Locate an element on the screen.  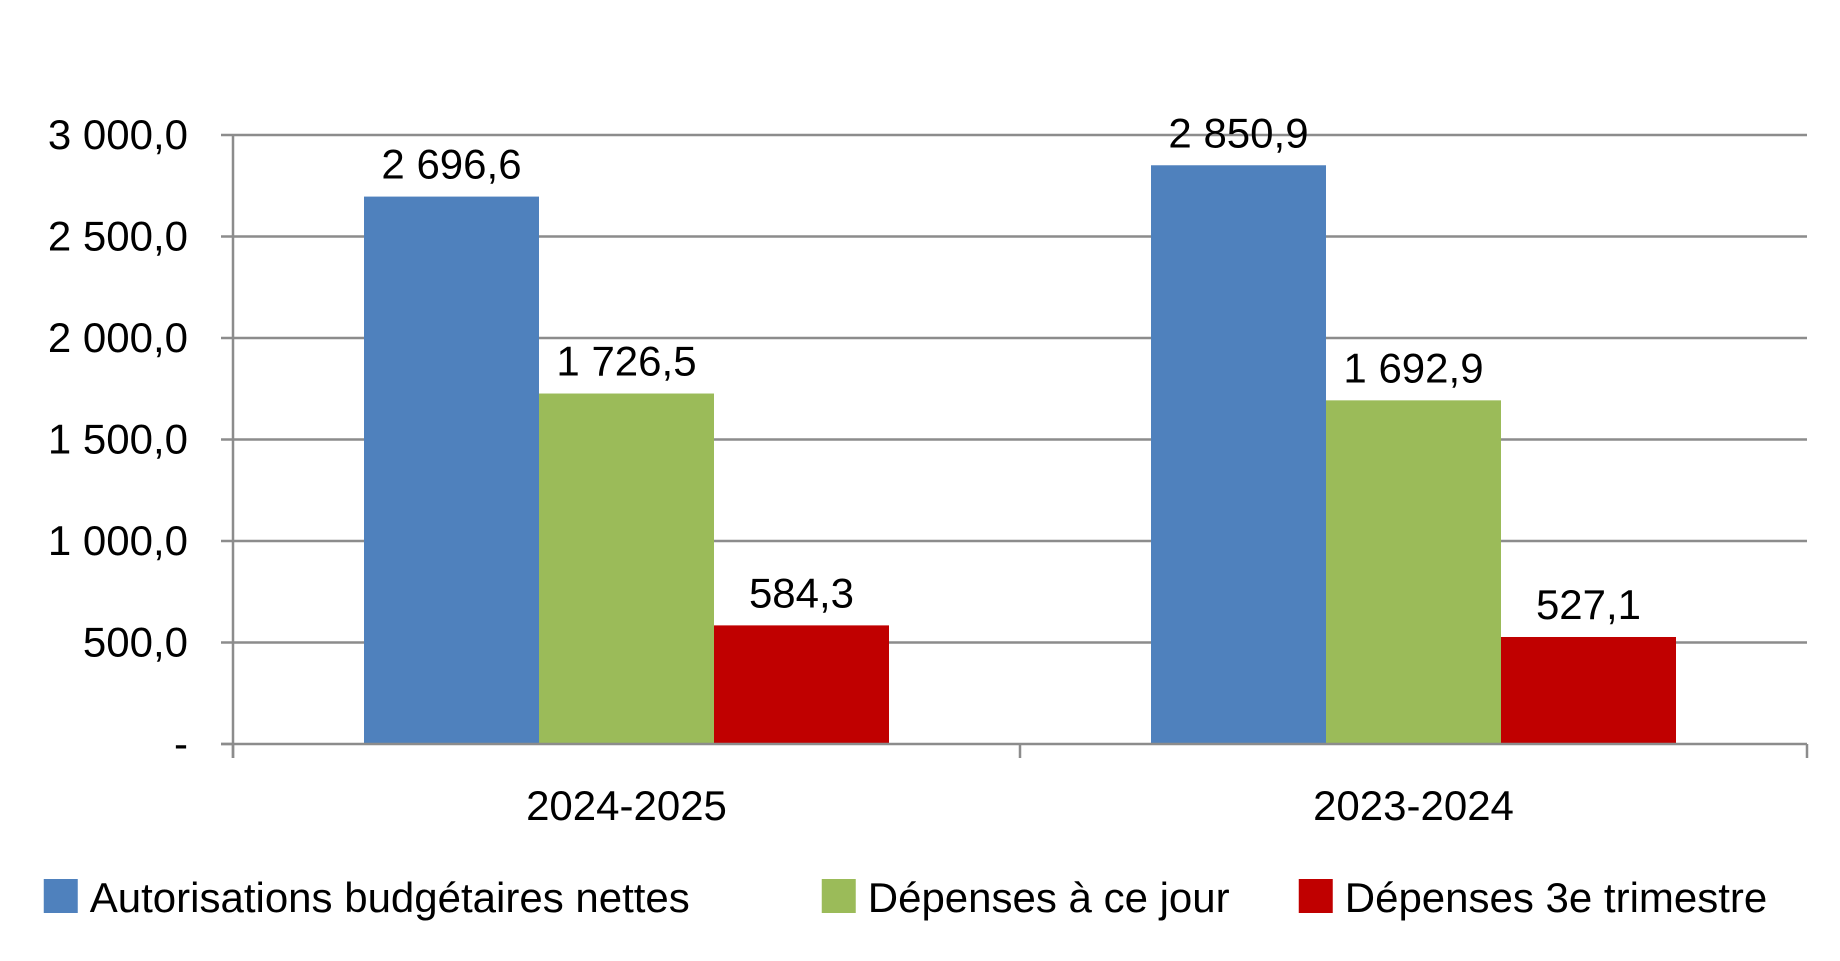
legend-label: Dépenses 3e trimestre is located at coordinates (1556, 897).